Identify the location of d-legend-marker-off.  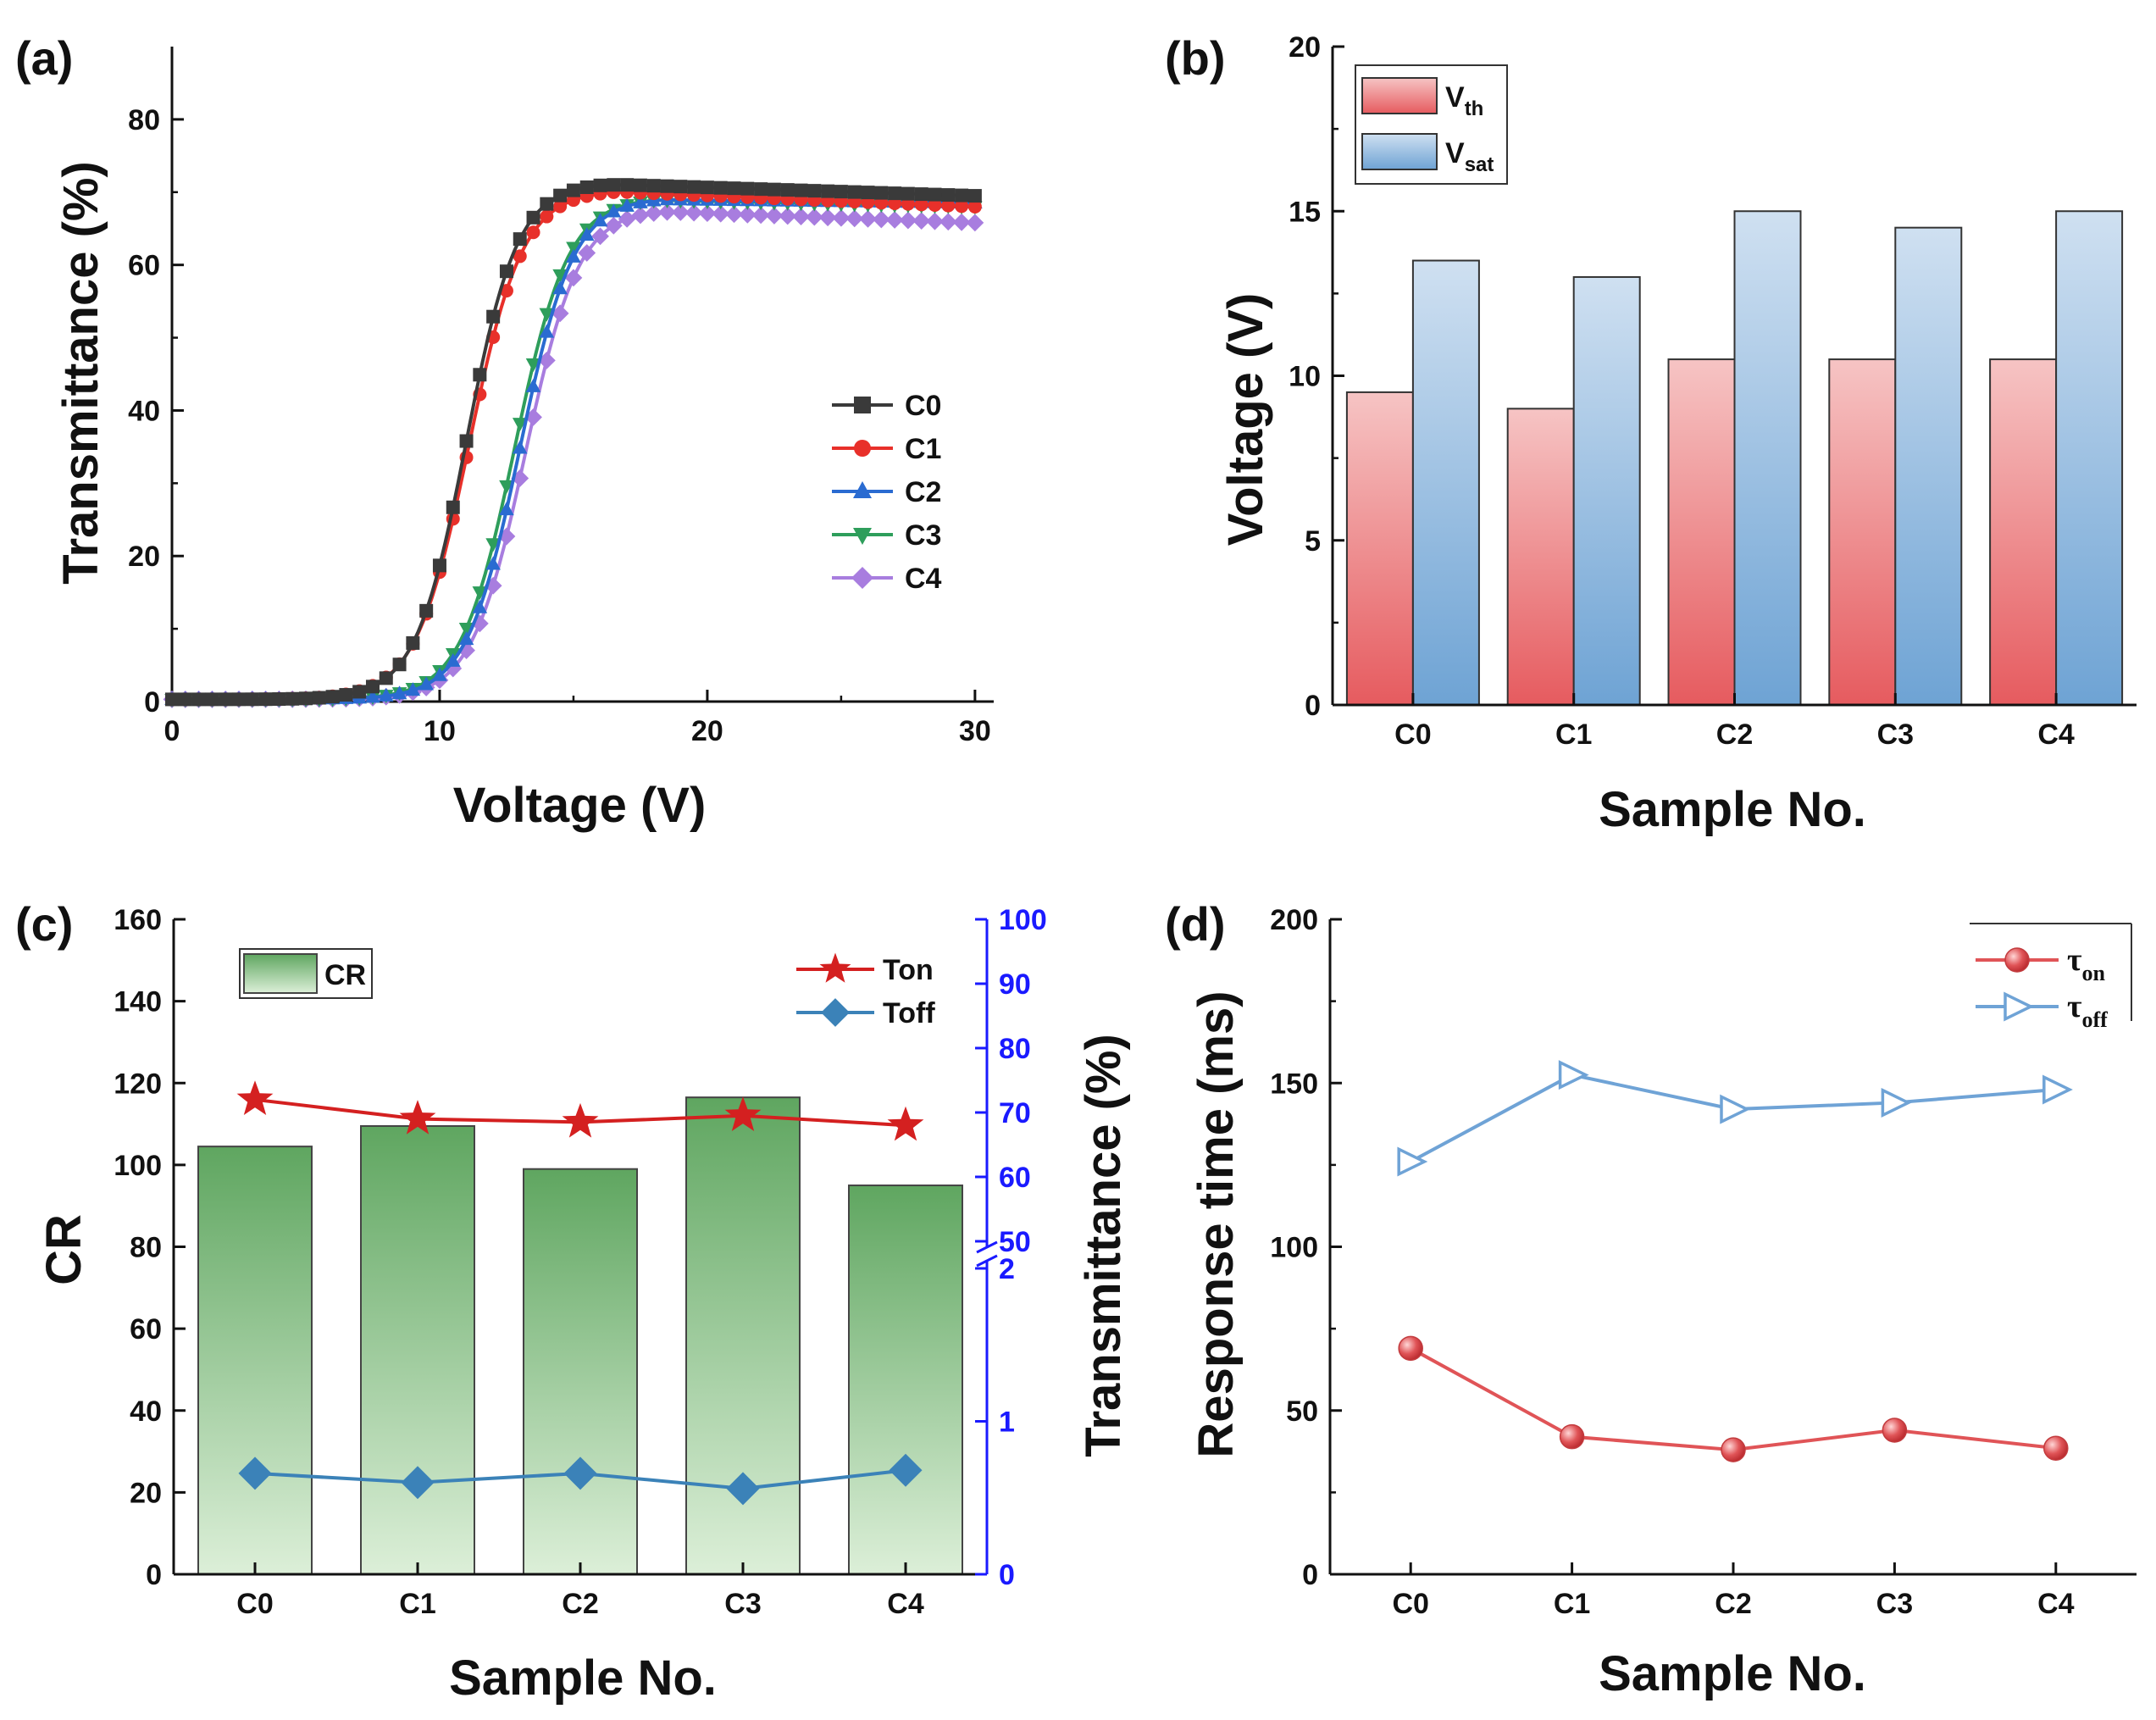
(2019, 1007).